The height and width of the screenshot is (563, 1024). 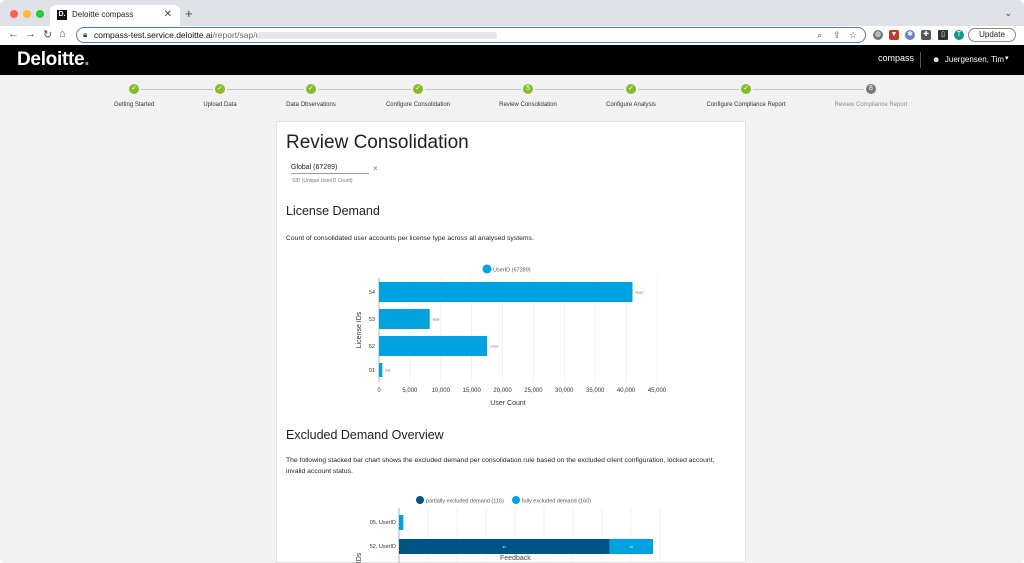 What do you see at coordinates (103, 14) in the screenshot?
I see `tab-title: Deloitte compass` at bounding box center [103, 14].